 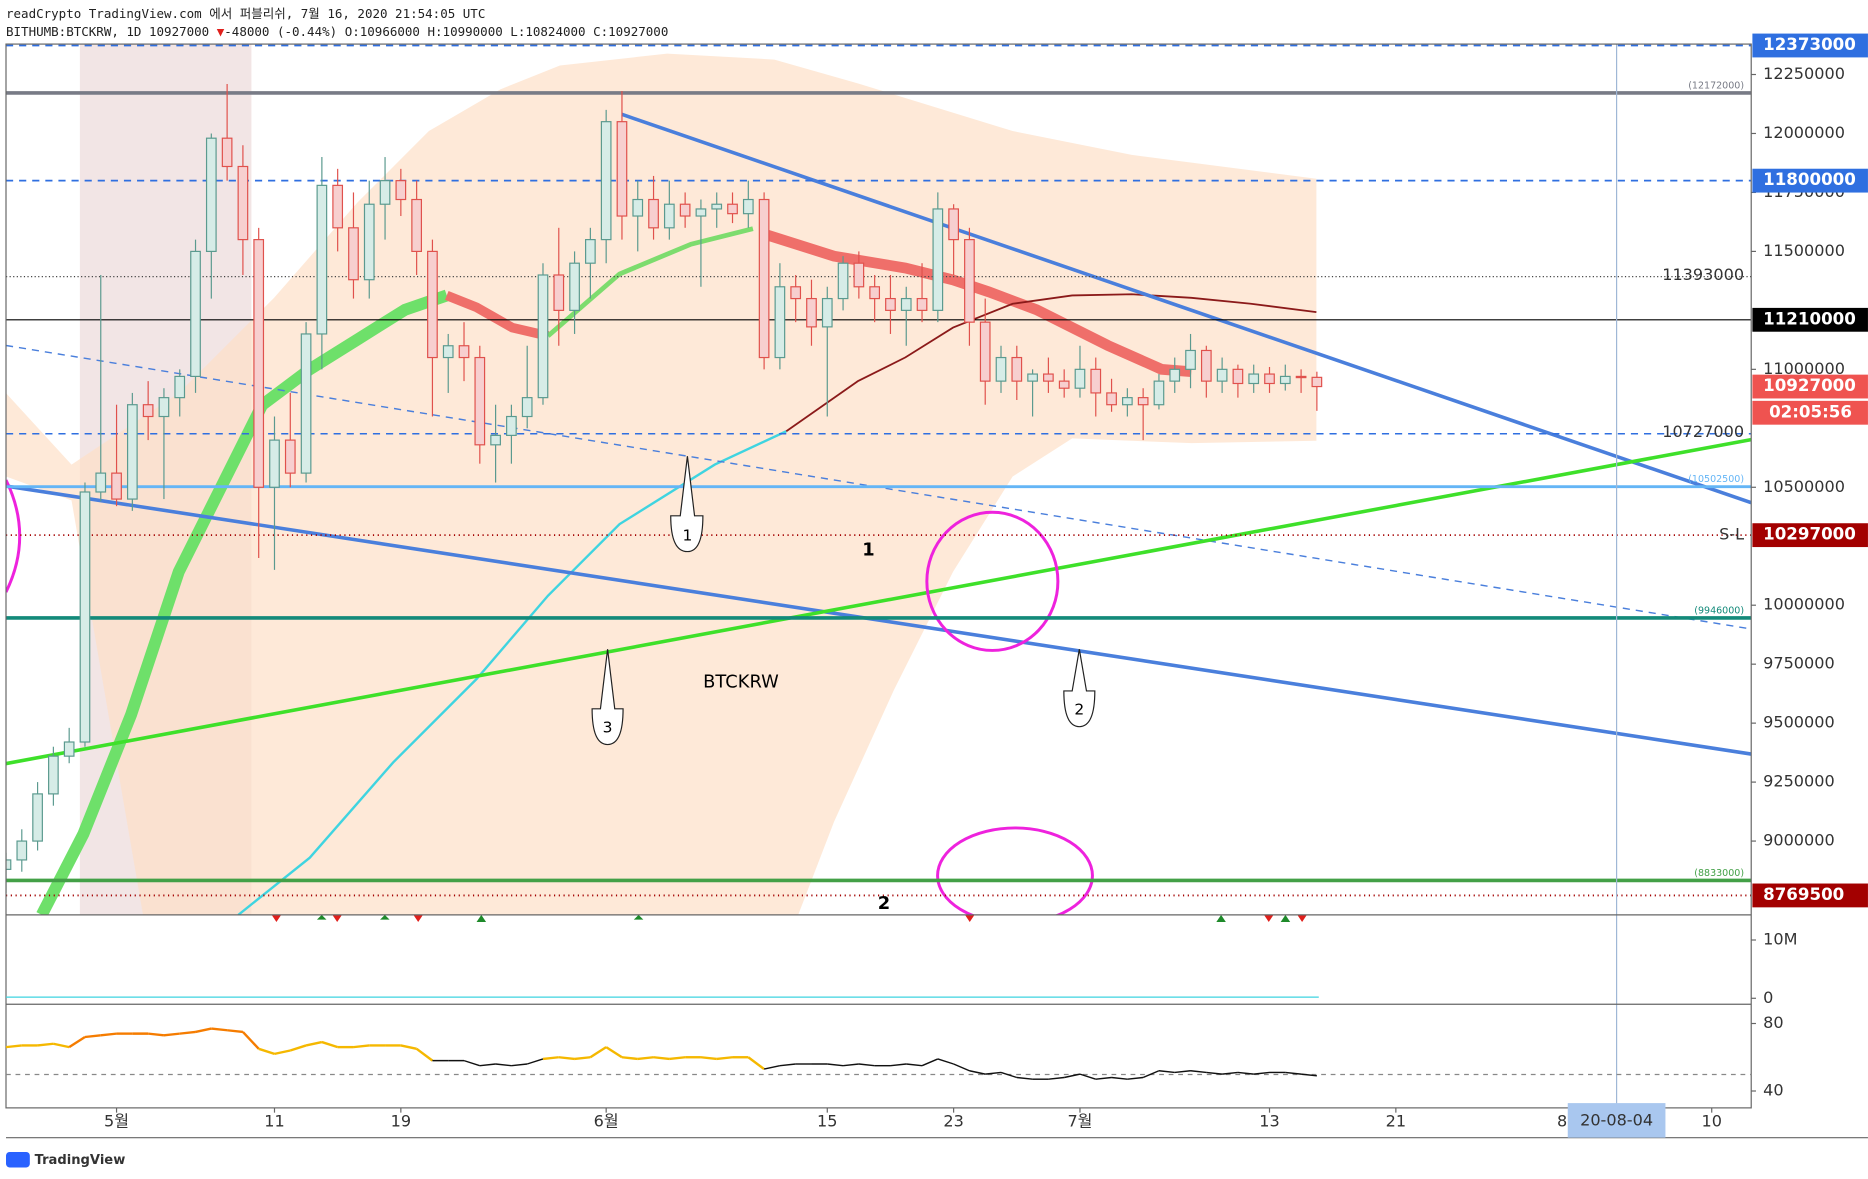 I want to click on symbol-note: BTCKRW, so click(x=741, y=682).